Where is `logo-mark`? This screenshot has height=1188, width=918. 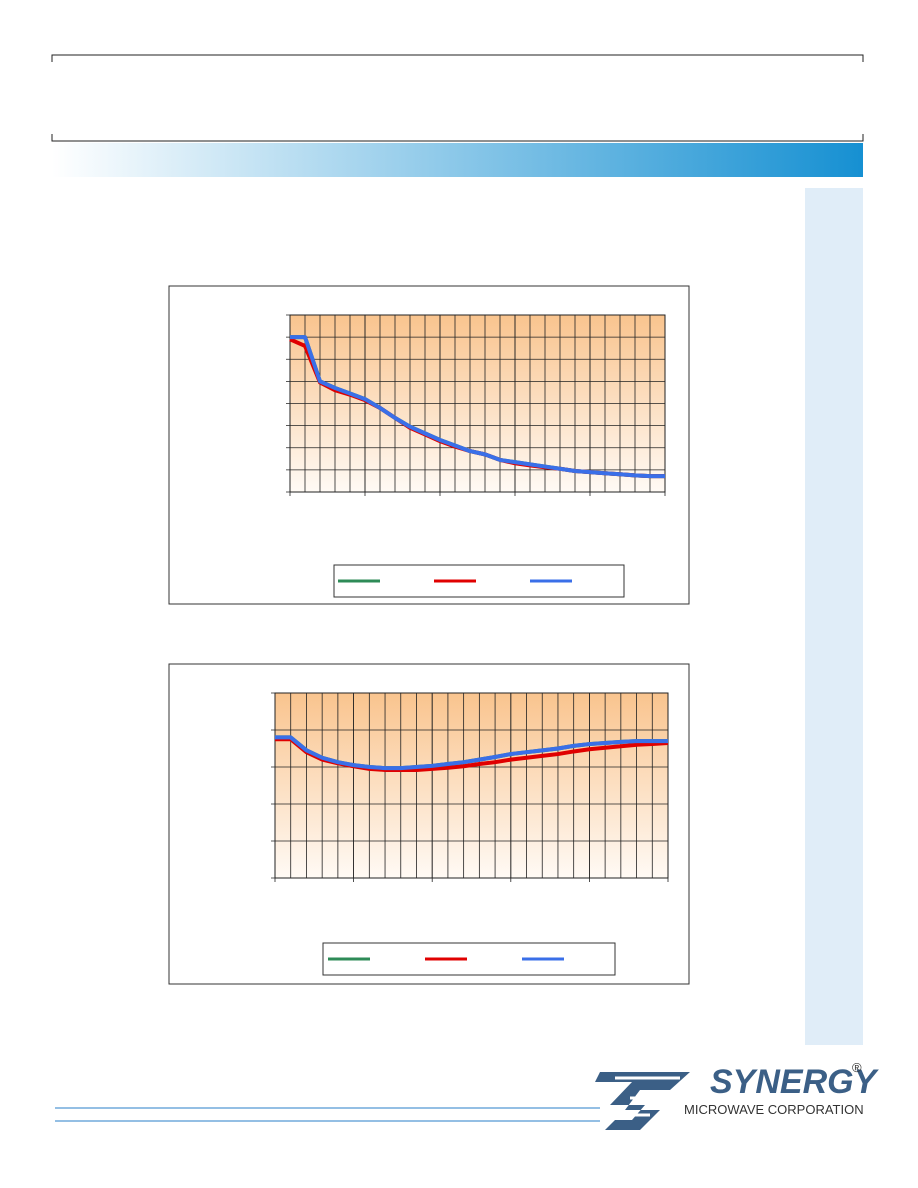 logo-mark is located at coordinates (642, 1101).